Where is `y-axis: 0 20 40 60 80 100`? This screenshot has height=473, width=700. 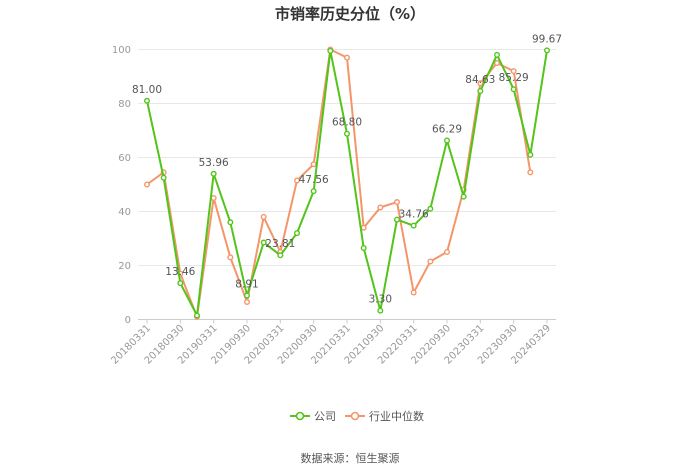
y-axis: 0 20 40 60 80 100 is located at coordinates (121, 185).